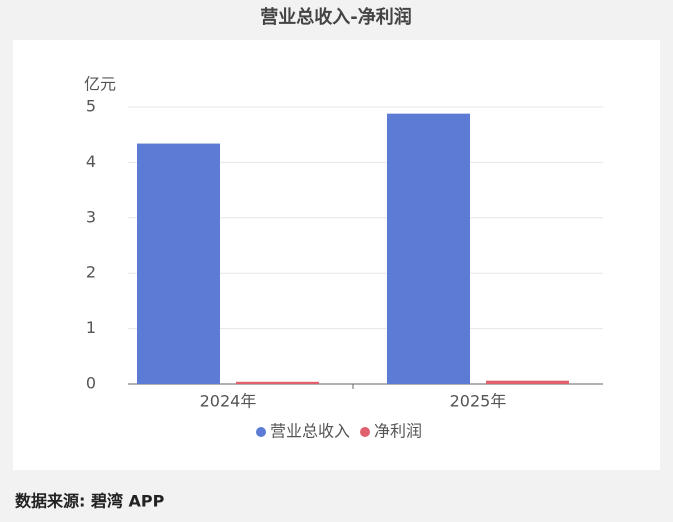 The width and height of the screenshot is (673, 522). What do you see at coordinates (478, 401) in the screenshot?
I see `x-tick-label: 2025年` at bounding box center [478, 401].